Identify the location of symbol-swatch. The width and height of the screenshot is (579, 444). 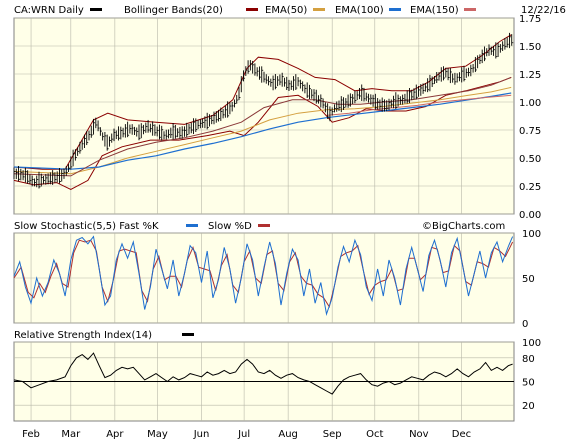
(96, 9).